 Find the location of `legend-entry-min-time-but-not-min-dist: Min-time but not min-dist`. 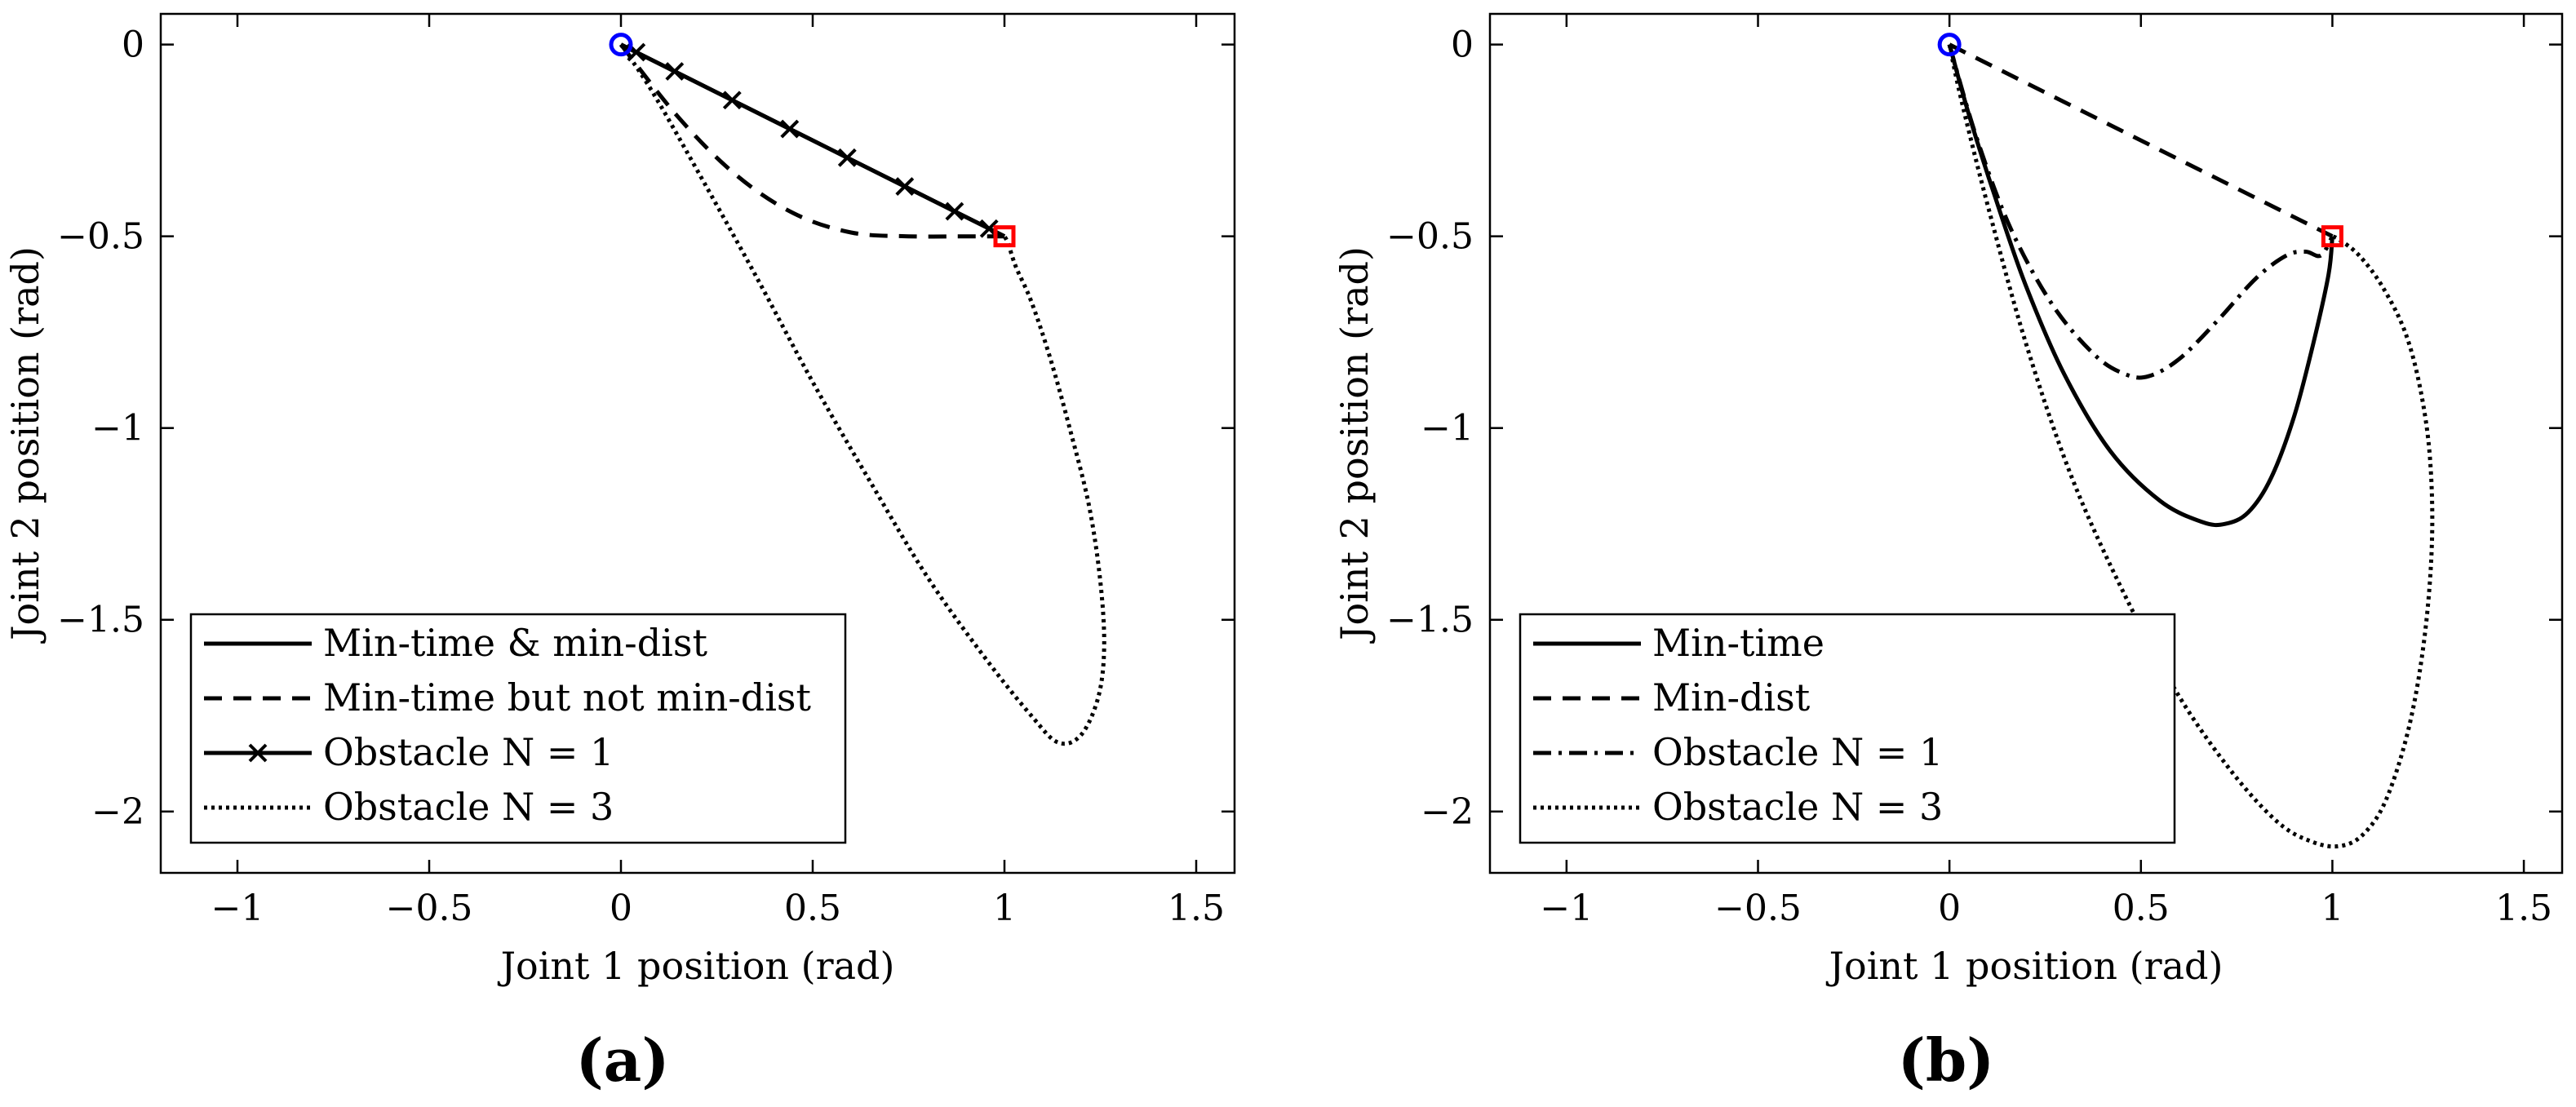

legend-entry-min-time-but-not-min-dist: Min-time but not min-dist is located at coordinates (567, 697).